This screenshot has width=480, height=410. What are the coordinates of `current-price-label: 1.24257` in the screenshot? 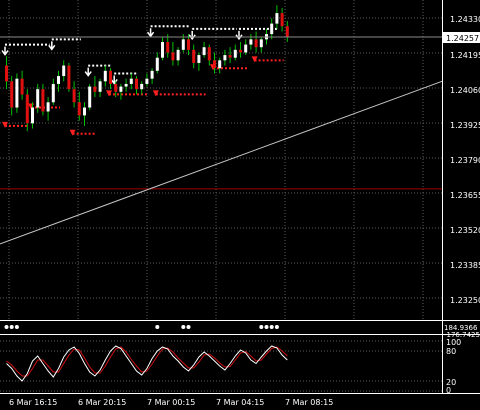 It's located at (462, 38).